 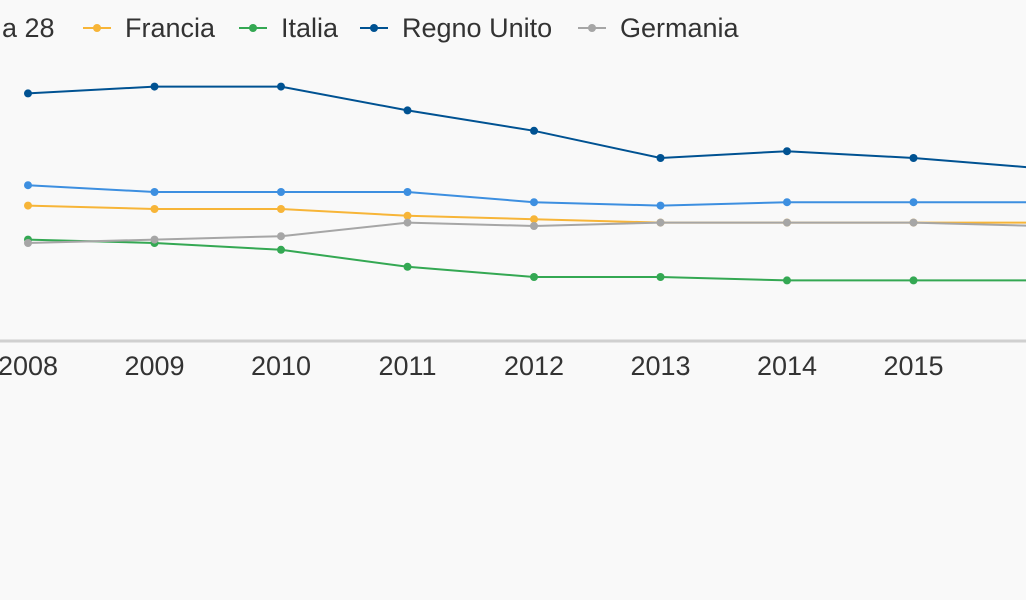 I want to click on legend-label: Regno Unito, so click(x=477, y=28).